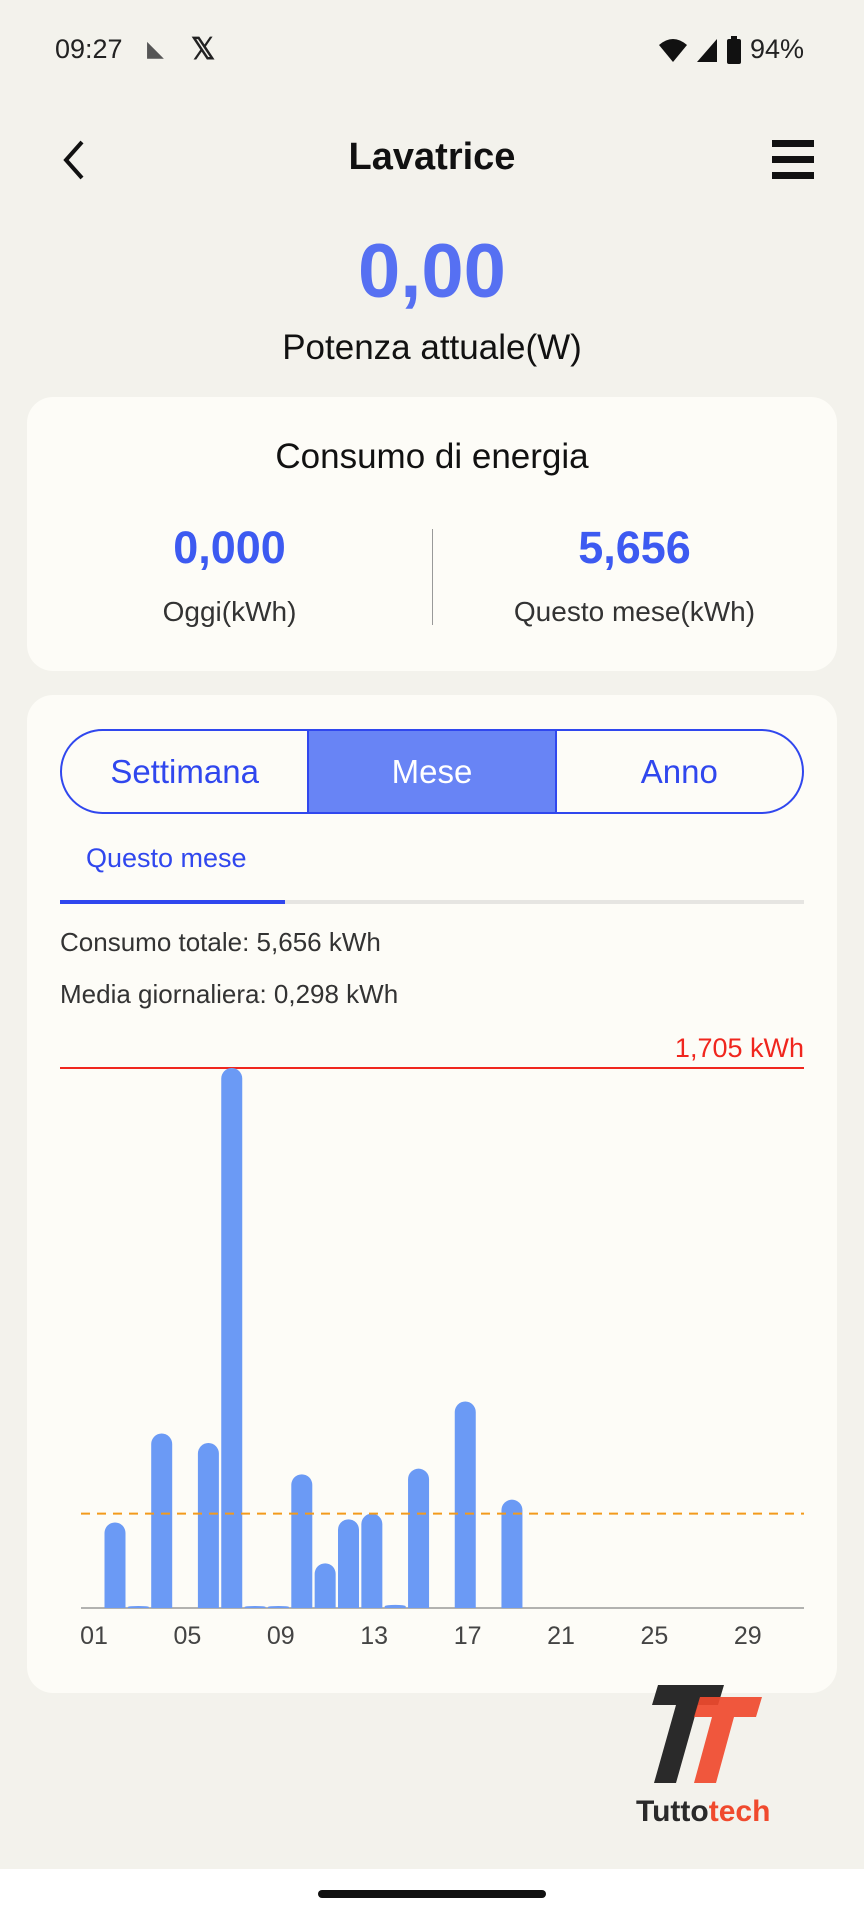 Image resolution: width=864 pixels, height=1920 pixels. I want to click on home-handle, so click(432, 1894).